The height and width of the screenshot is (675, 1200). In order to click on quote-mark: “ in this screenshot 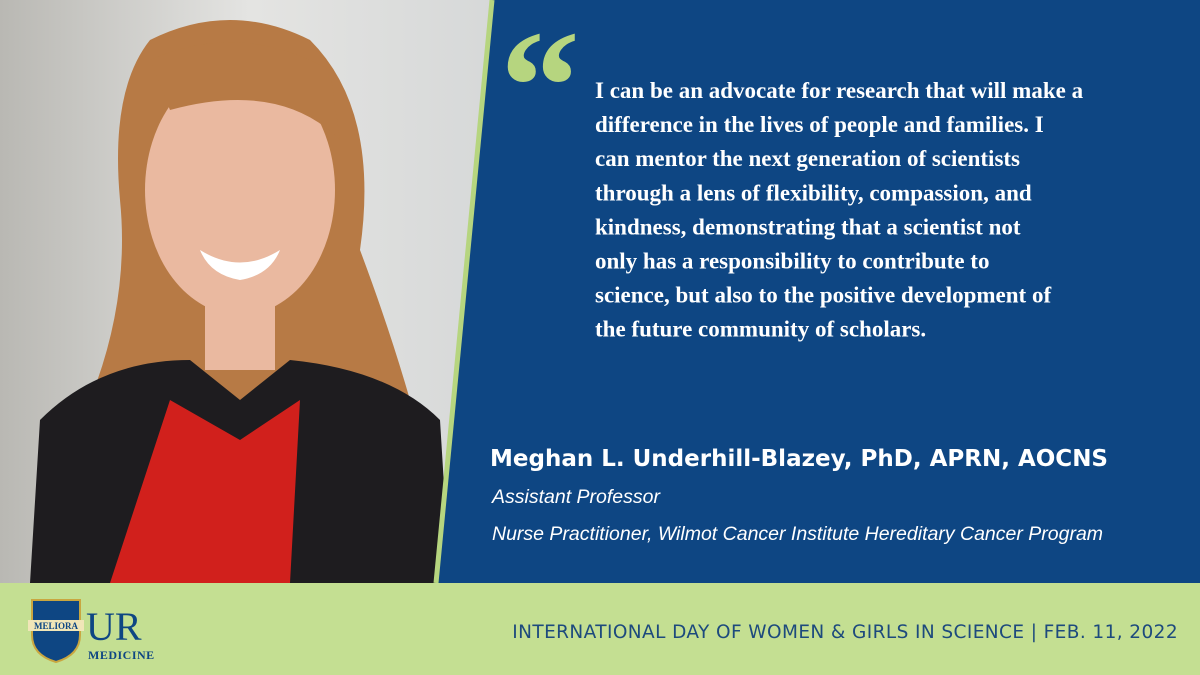, I will do `click(540, 87)`.